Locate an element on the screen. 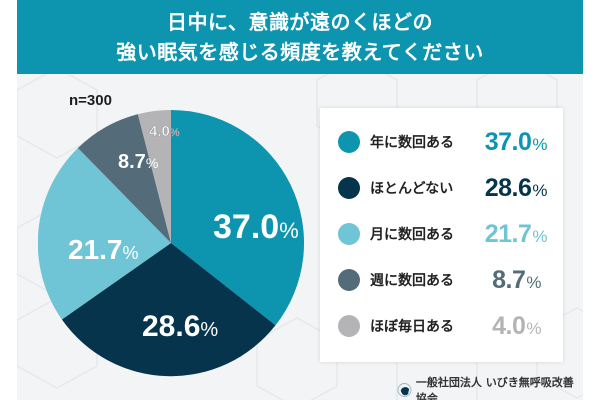 This screenshot has width=600, height=400. chart-title-line-1: 日中に、意識が遠のくほどの is located at coordinates (300, 22).